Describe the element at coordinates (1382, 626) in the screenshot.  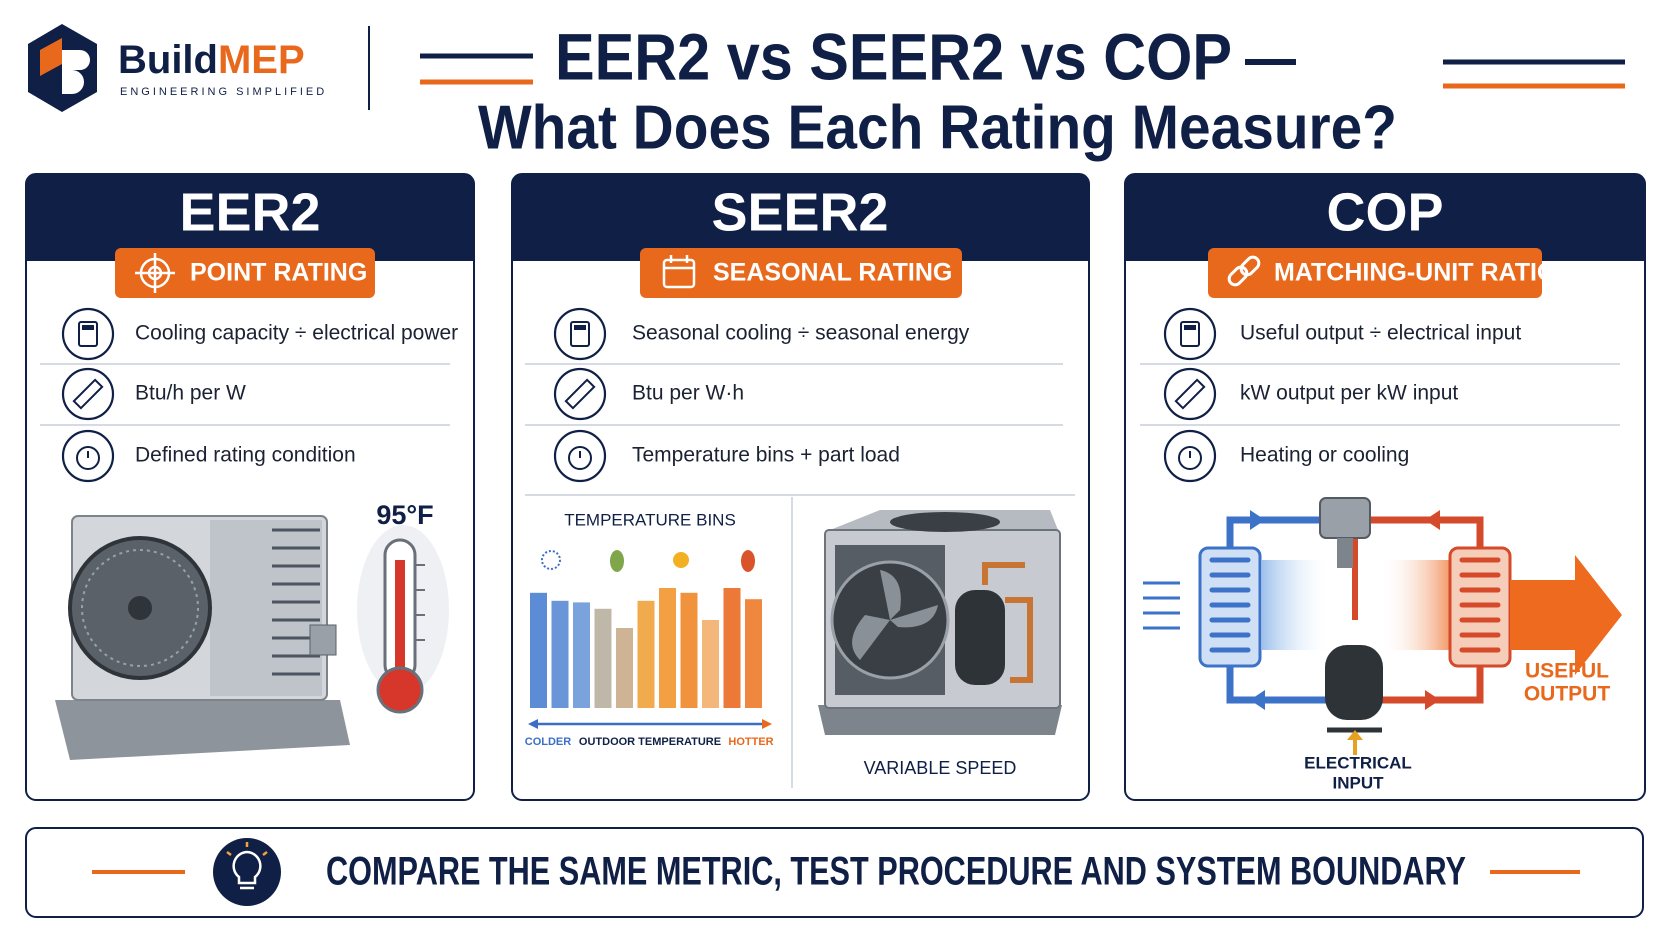
I see `heat-pump-cycle` at that location.